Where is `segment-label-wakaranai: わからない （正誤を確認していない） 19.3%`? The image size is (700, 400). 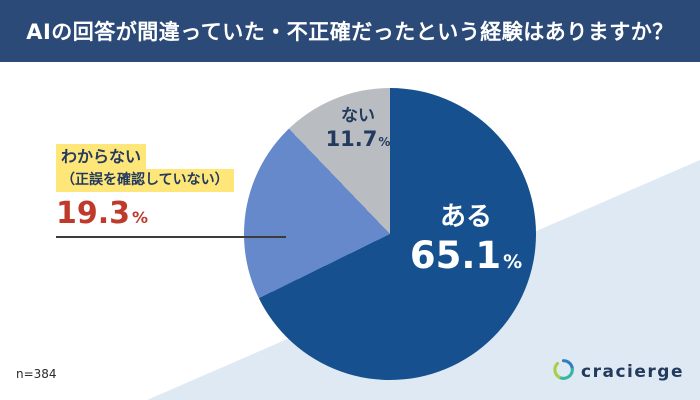
segment-label-wakaranai: わからない （正誤を確認していない） 19.3% is located at coordinates (145, 186).